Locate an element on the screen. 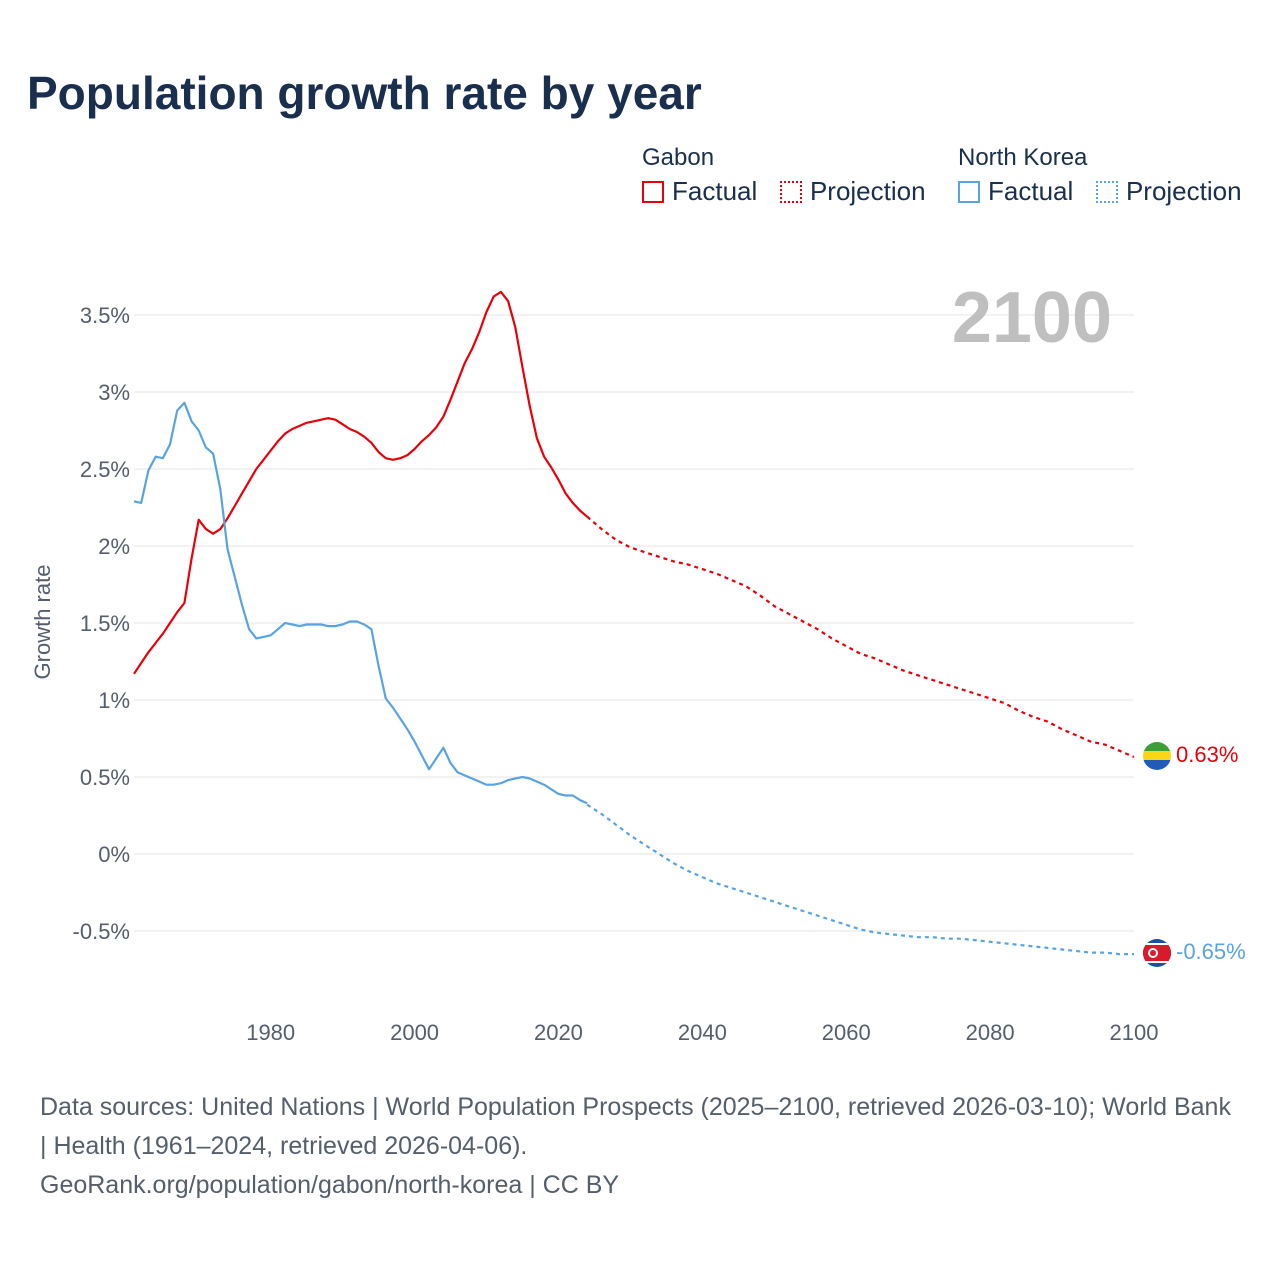 The height and width of the screenshot is (1280, 1280). legend-north-korea-factual: Factual is located at coordinates (1015, 191).